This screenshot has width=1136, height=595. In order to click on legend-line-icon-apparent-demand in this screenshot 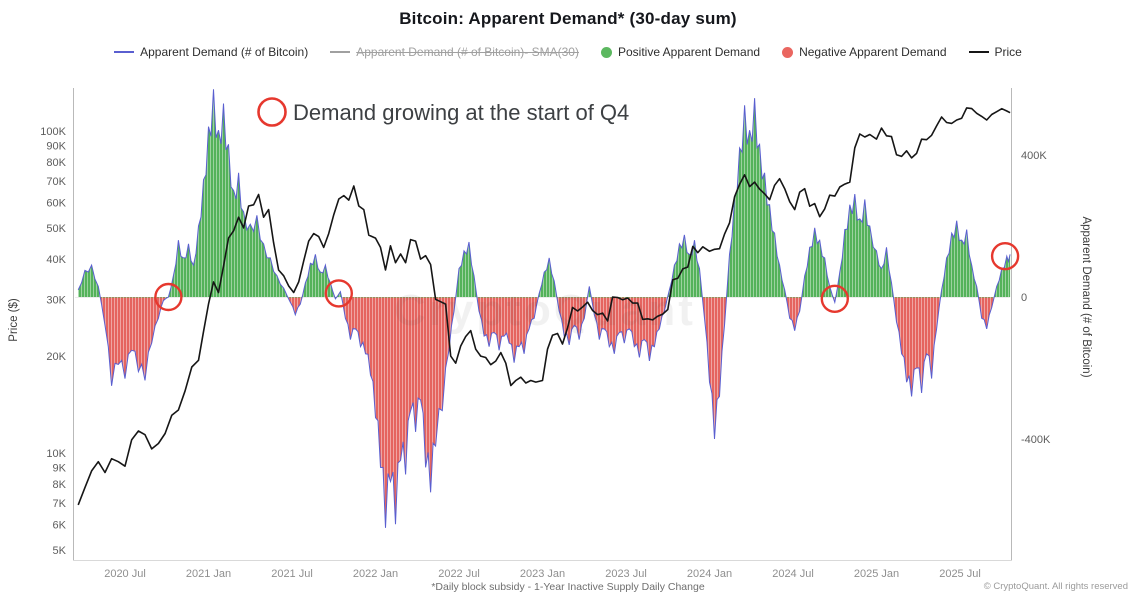, I will do `click(124, 52)`.